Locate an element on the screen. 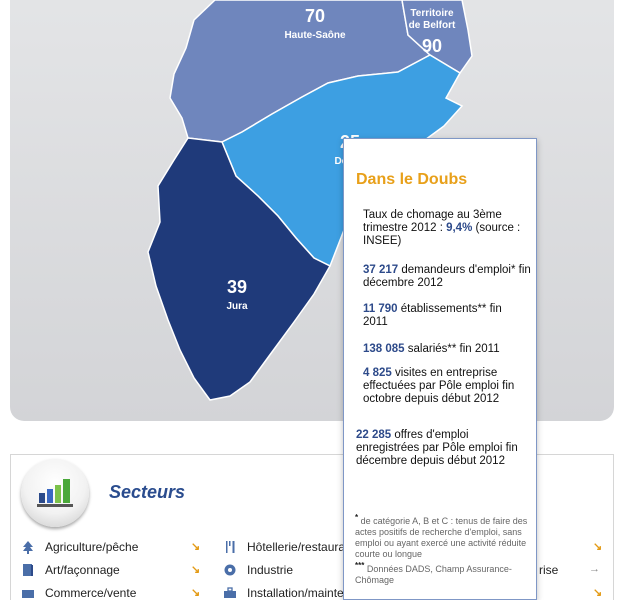 This screenshot has height=600, width=624. sector-label: rise is located at coordinates (549, 570).